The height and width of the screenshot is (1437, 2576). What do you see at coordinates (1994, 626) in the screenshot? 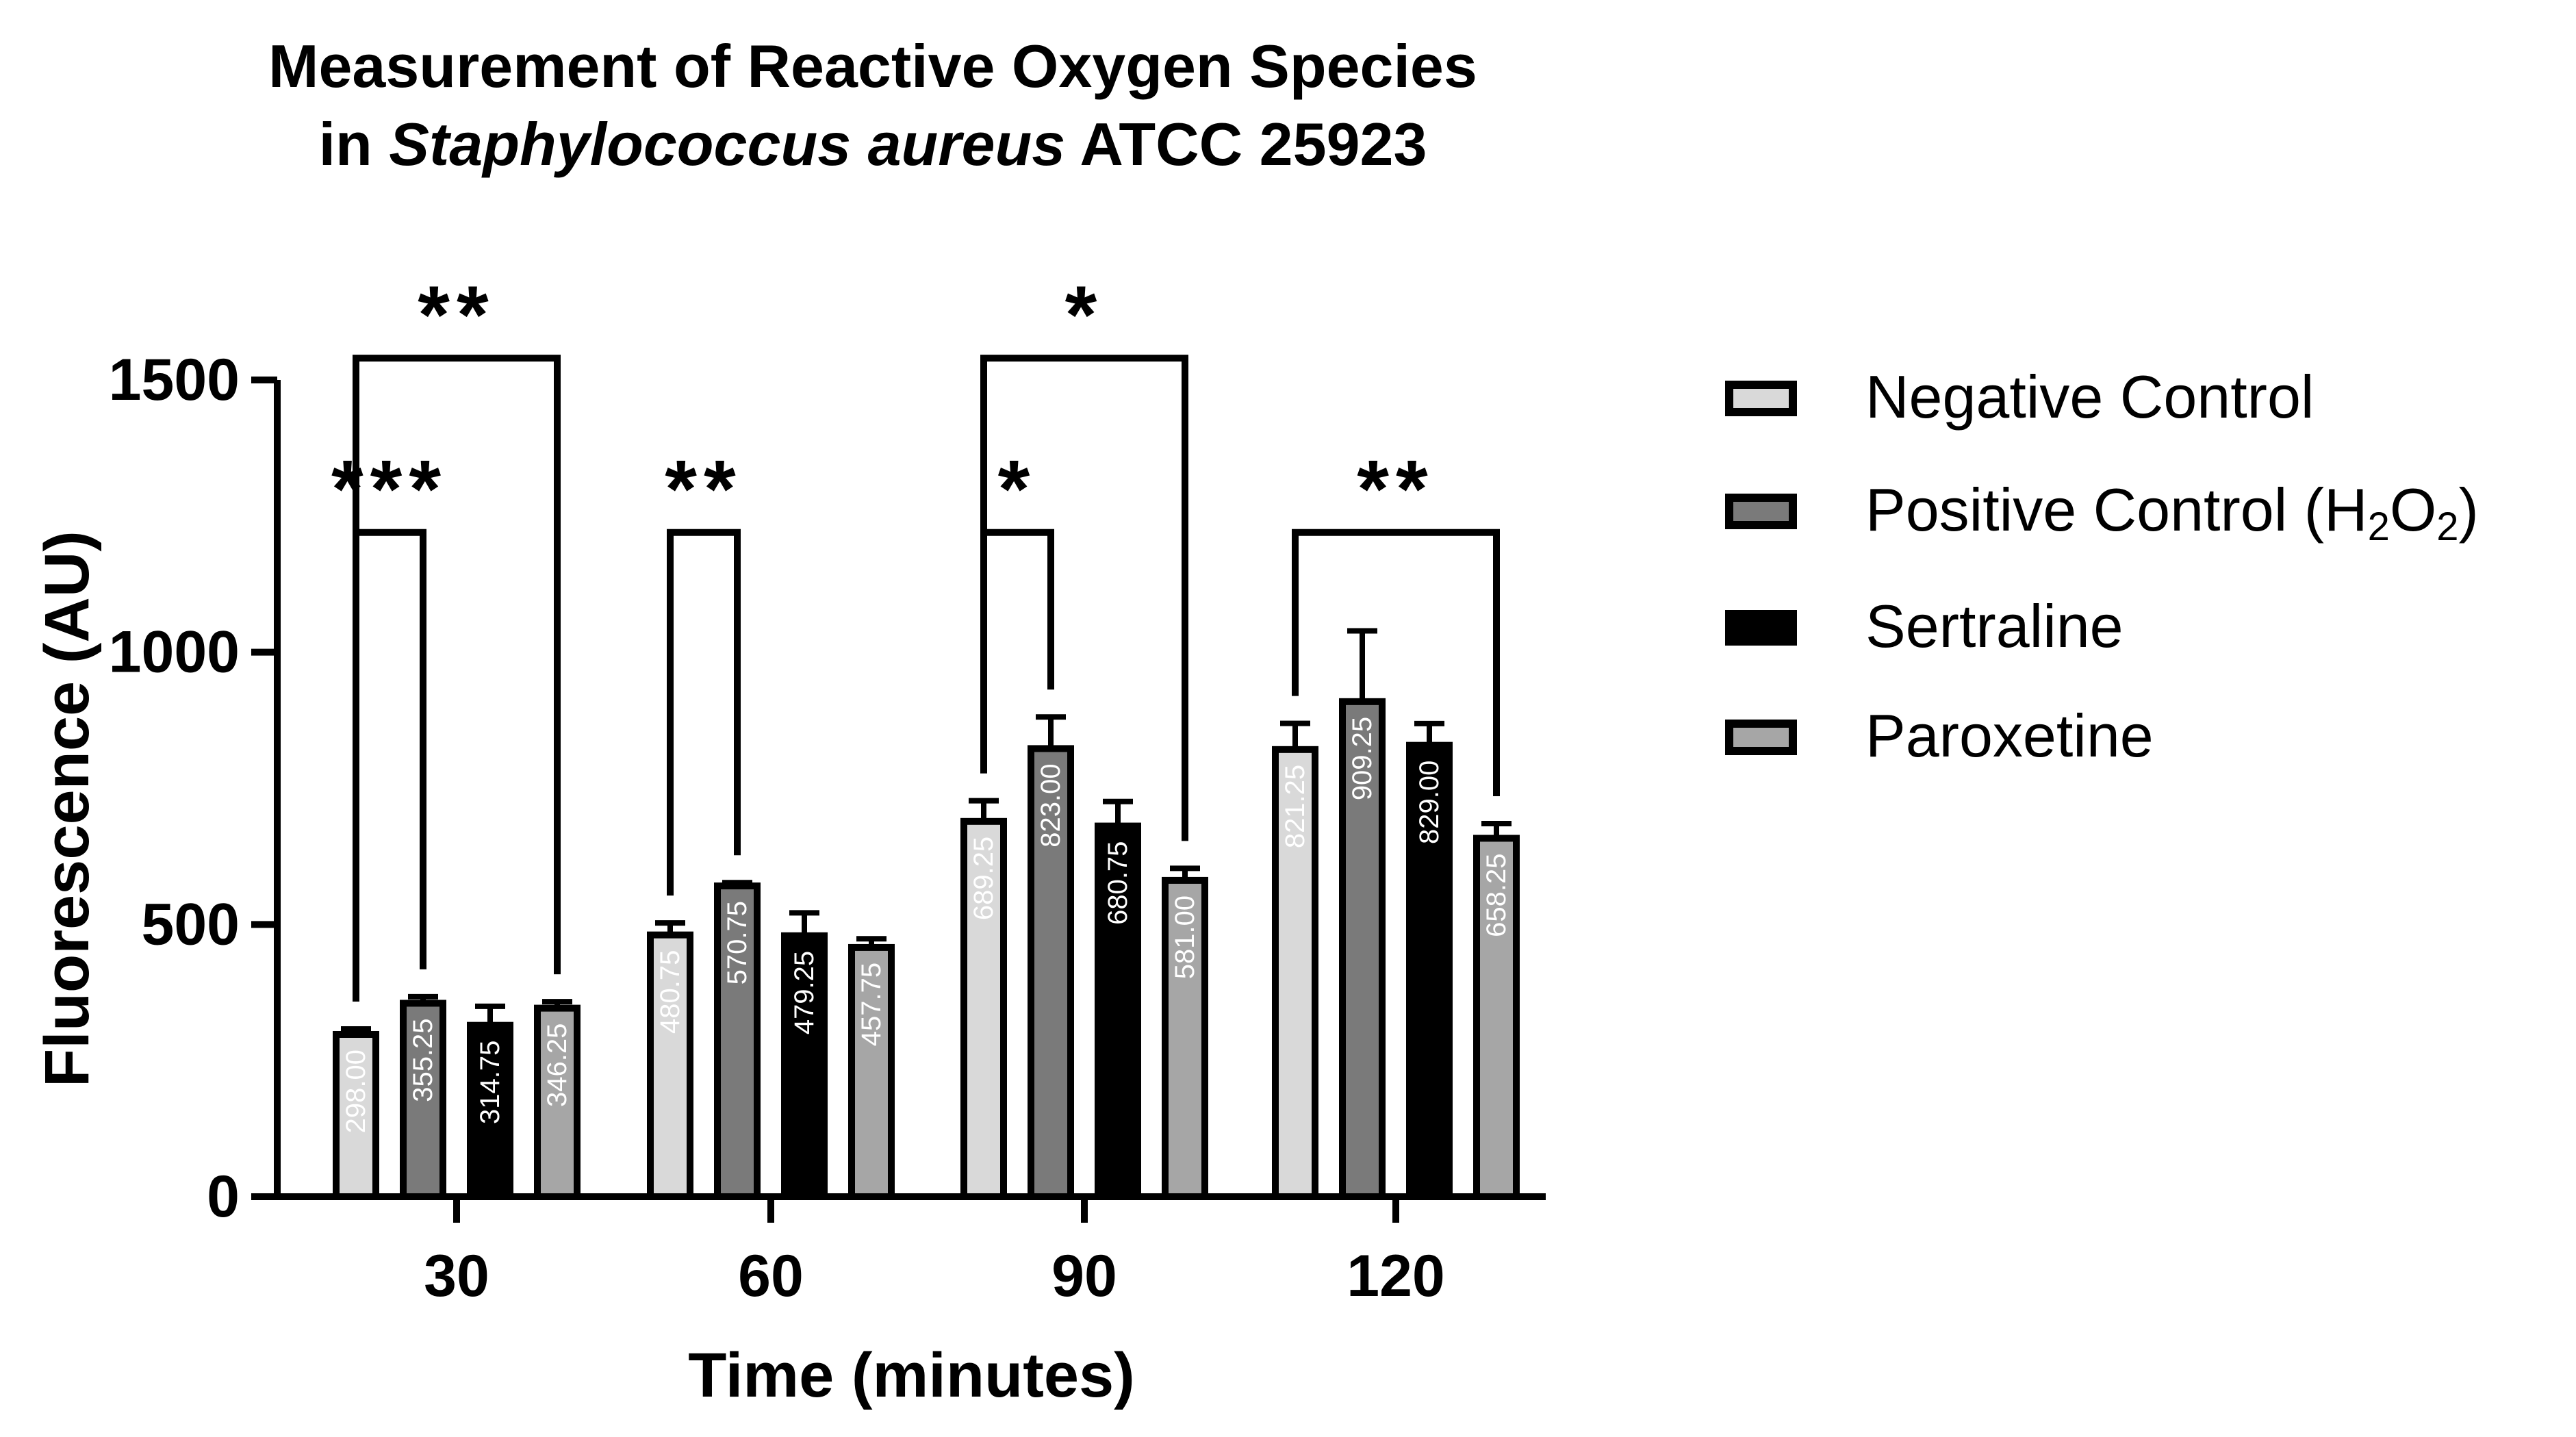
I see `legend-label-sertraline: Sertraline` at bounding box center [1994, 626].